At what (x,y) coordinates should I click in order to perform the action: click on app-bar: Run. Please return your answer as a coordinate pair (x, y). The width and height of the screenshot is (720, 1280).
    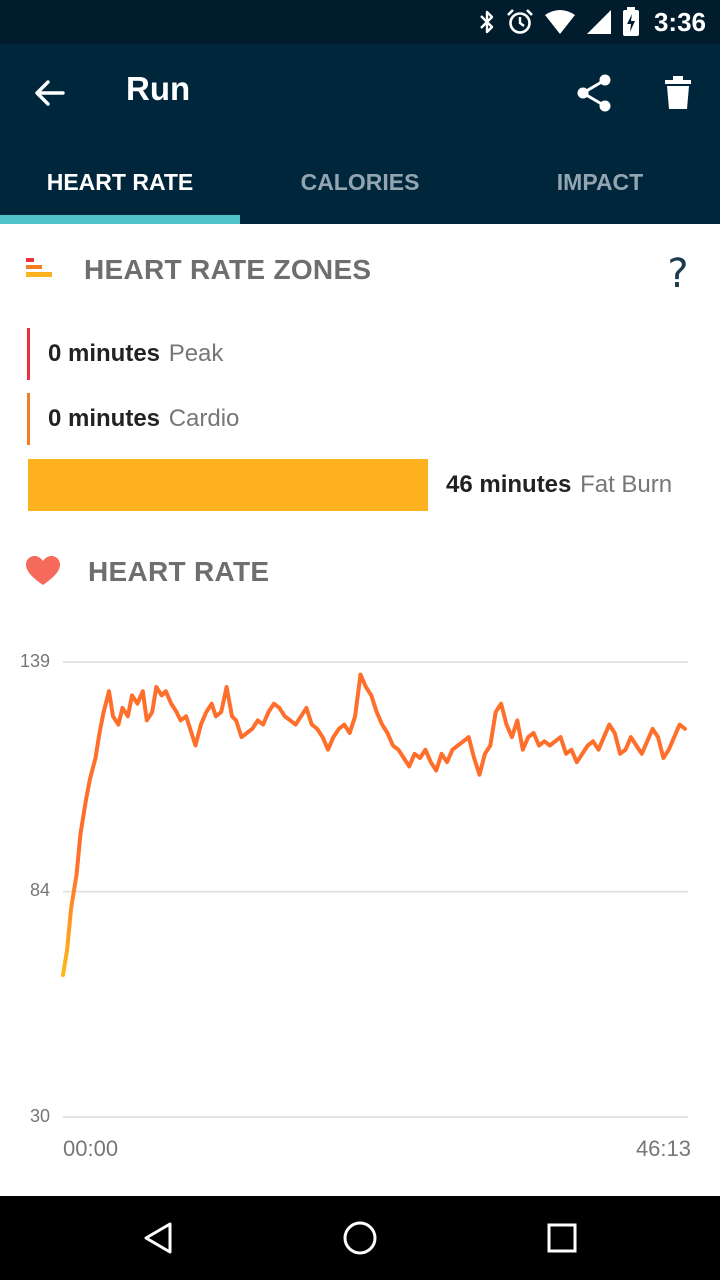
    Looking at the image, I should click on (360, 92).